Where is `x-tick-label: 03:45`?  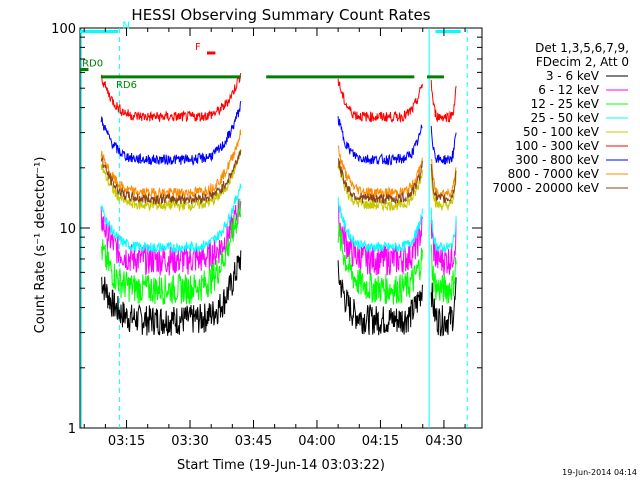 x-tick-label: 03:45 is located at coordinates (253, 441).